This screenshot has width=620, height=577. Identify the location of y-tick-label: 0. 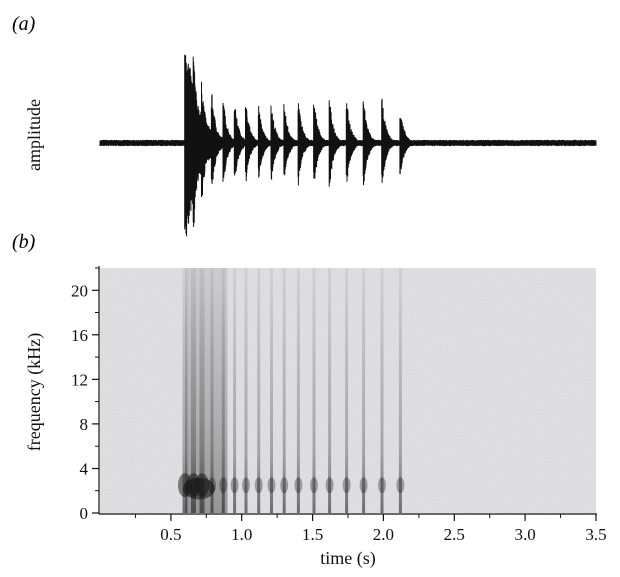
(84, 513).